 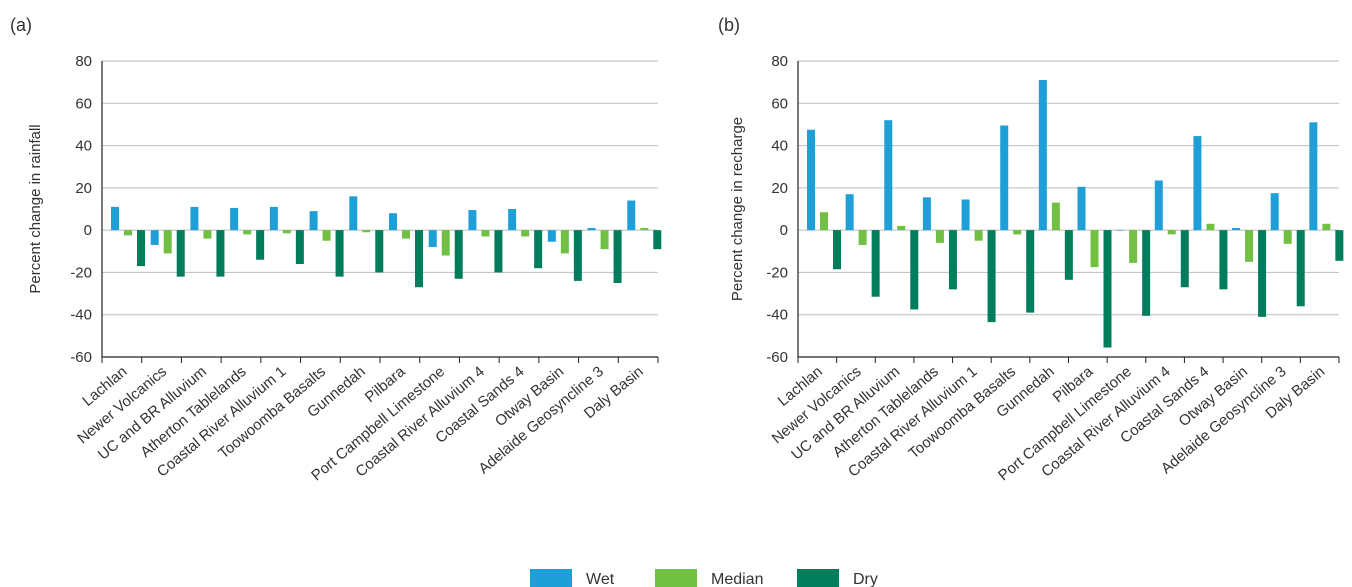 What do you see at coordinates (729, 25) in the screenshot?
I see `panel-label: (b)` at bounding box center [729, 25].